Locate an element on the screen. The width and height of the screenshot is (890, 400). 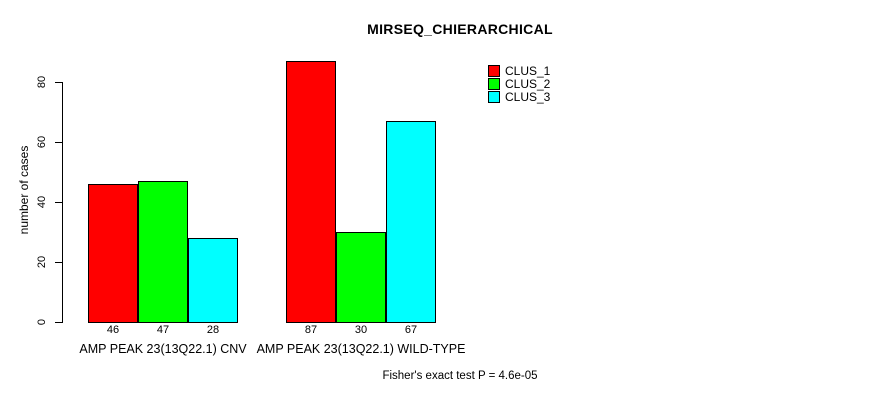
legend-row: CLUS_2 is located at coordinates (519, 83).